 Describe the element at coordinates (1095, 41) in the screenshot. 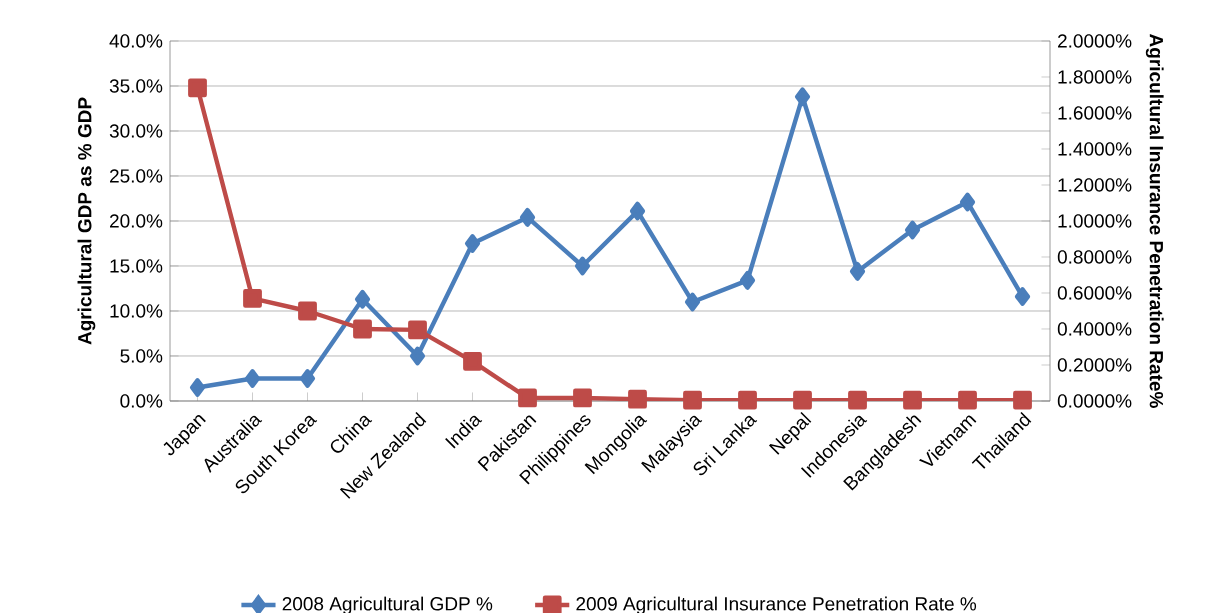

I see `y2-tick-label: 2.0000%` at that location.